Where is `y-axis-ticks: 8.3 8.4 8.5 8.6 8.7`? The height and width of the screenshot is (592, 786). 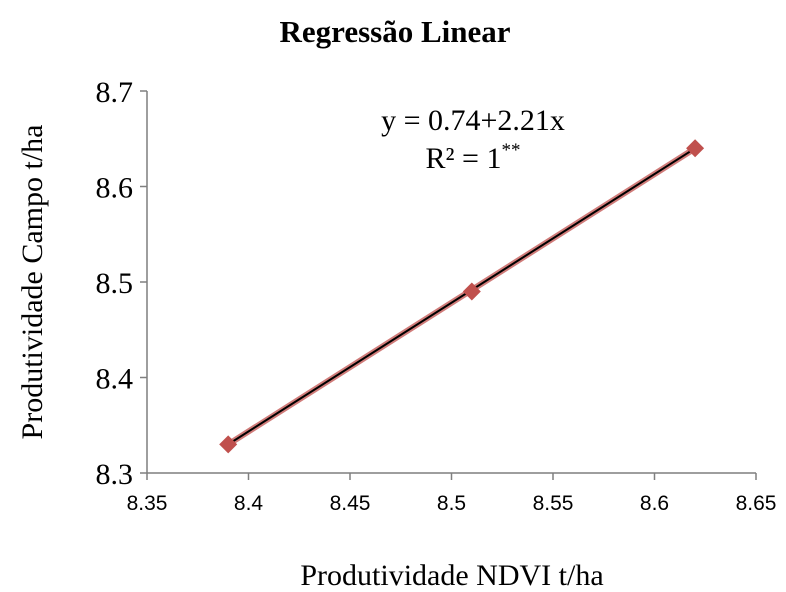
y-axis-ticks: 8.3 8.4 8.5 8.6 8.7 is located at coordinates (121, 283).